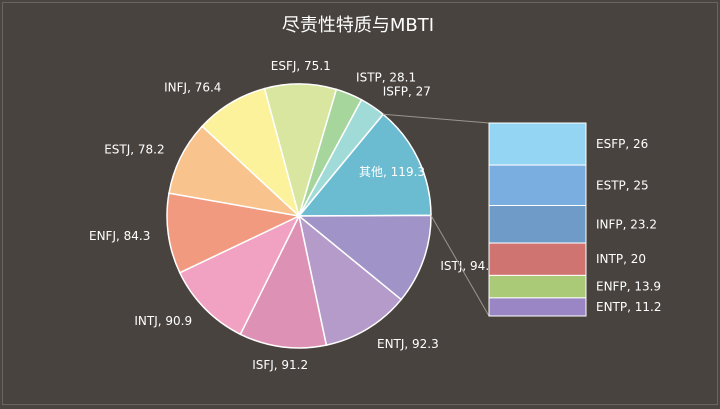  What do you see at coordinates (386, 77) in the screenshot?
I see `pie-label-istp: ISTP, 28.1` at bounding box center [386, 77].